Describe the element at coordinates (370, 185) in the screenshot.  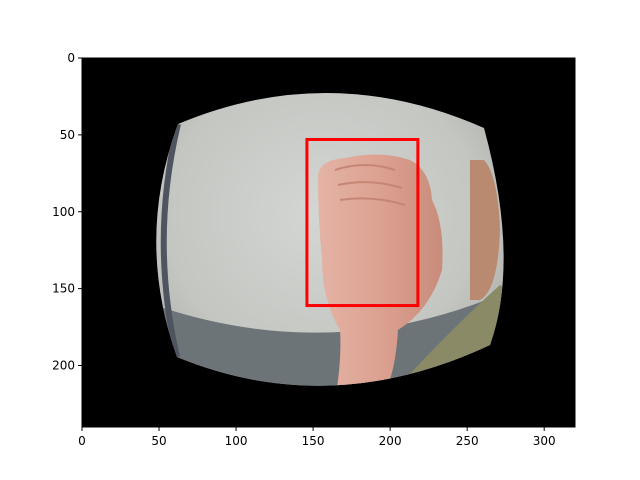
I see `finger-lines` at that location.